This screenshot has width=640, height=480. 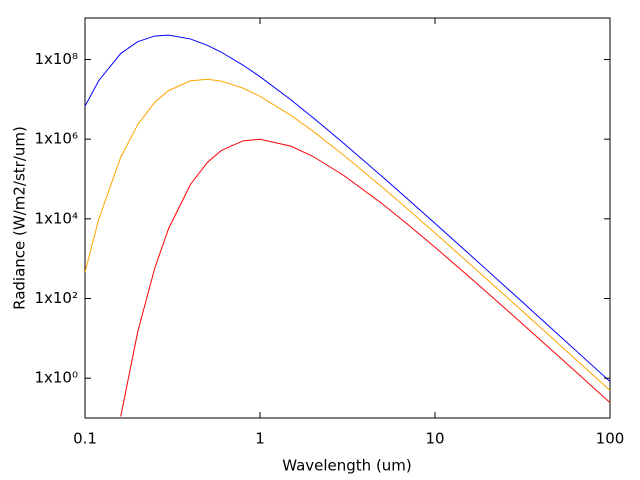 What do you see at coordinates (20, 218) in the screenshot?
I see `y-axis-label: Radiance (W/m2/str/um)` at bounding box center [20, 218].